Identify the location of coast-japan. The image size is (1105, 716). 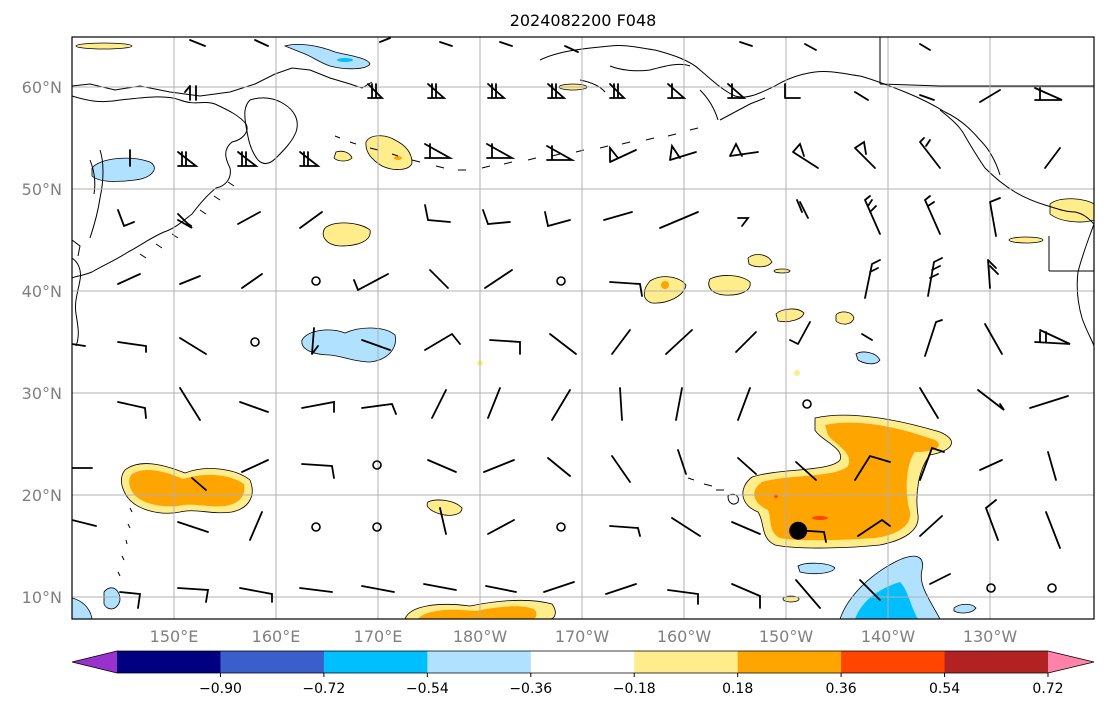
(76, 293).